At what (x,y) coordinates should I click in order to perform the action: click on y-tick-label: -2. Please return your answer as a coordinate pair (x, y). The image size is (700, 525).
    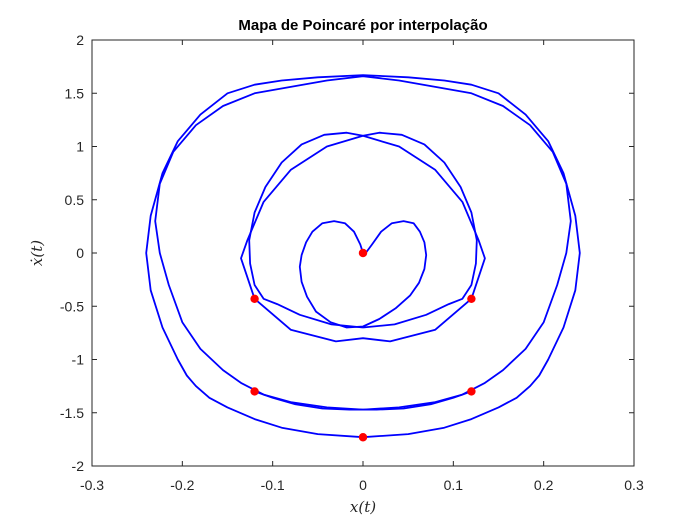
    Looking at the image, I should click on (78, 466).